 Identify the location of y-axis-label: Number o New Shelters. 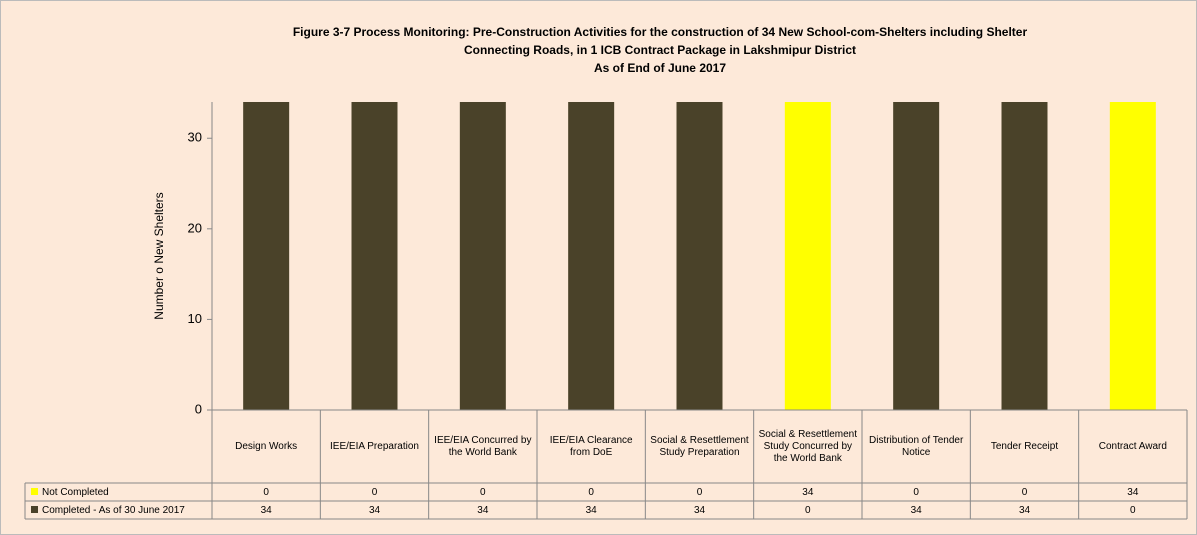
(159, 255).